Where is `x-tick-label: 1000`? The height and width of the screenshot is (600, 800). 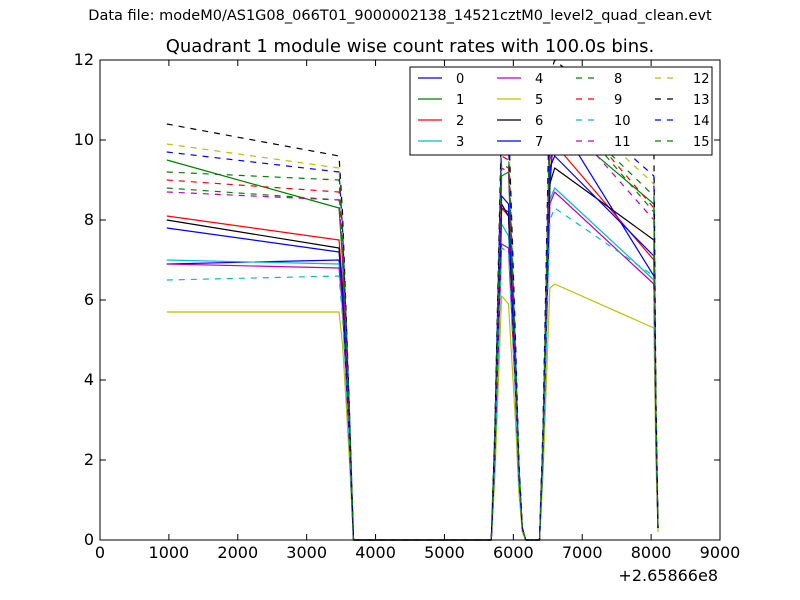
x-tick-label: 1000 is located at coordinates (169, 552).